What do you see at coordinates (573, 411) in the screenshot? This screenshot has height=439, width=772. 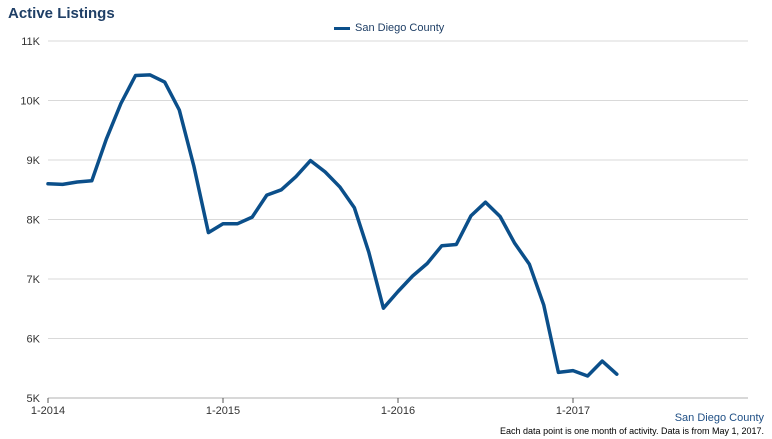 I see `x-tick-label: 1-2017` at bounding box center [573, 411].